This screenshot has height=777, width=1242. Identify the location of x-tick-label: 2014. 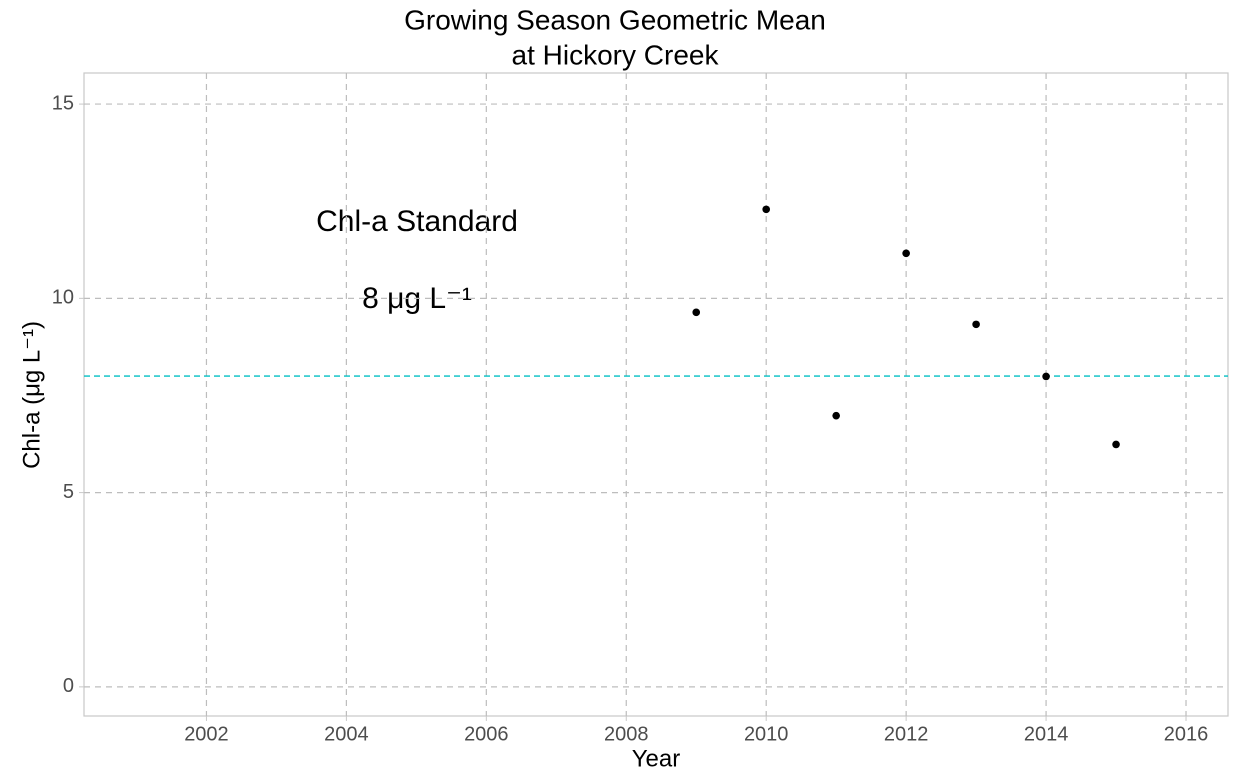
(1046, 734).